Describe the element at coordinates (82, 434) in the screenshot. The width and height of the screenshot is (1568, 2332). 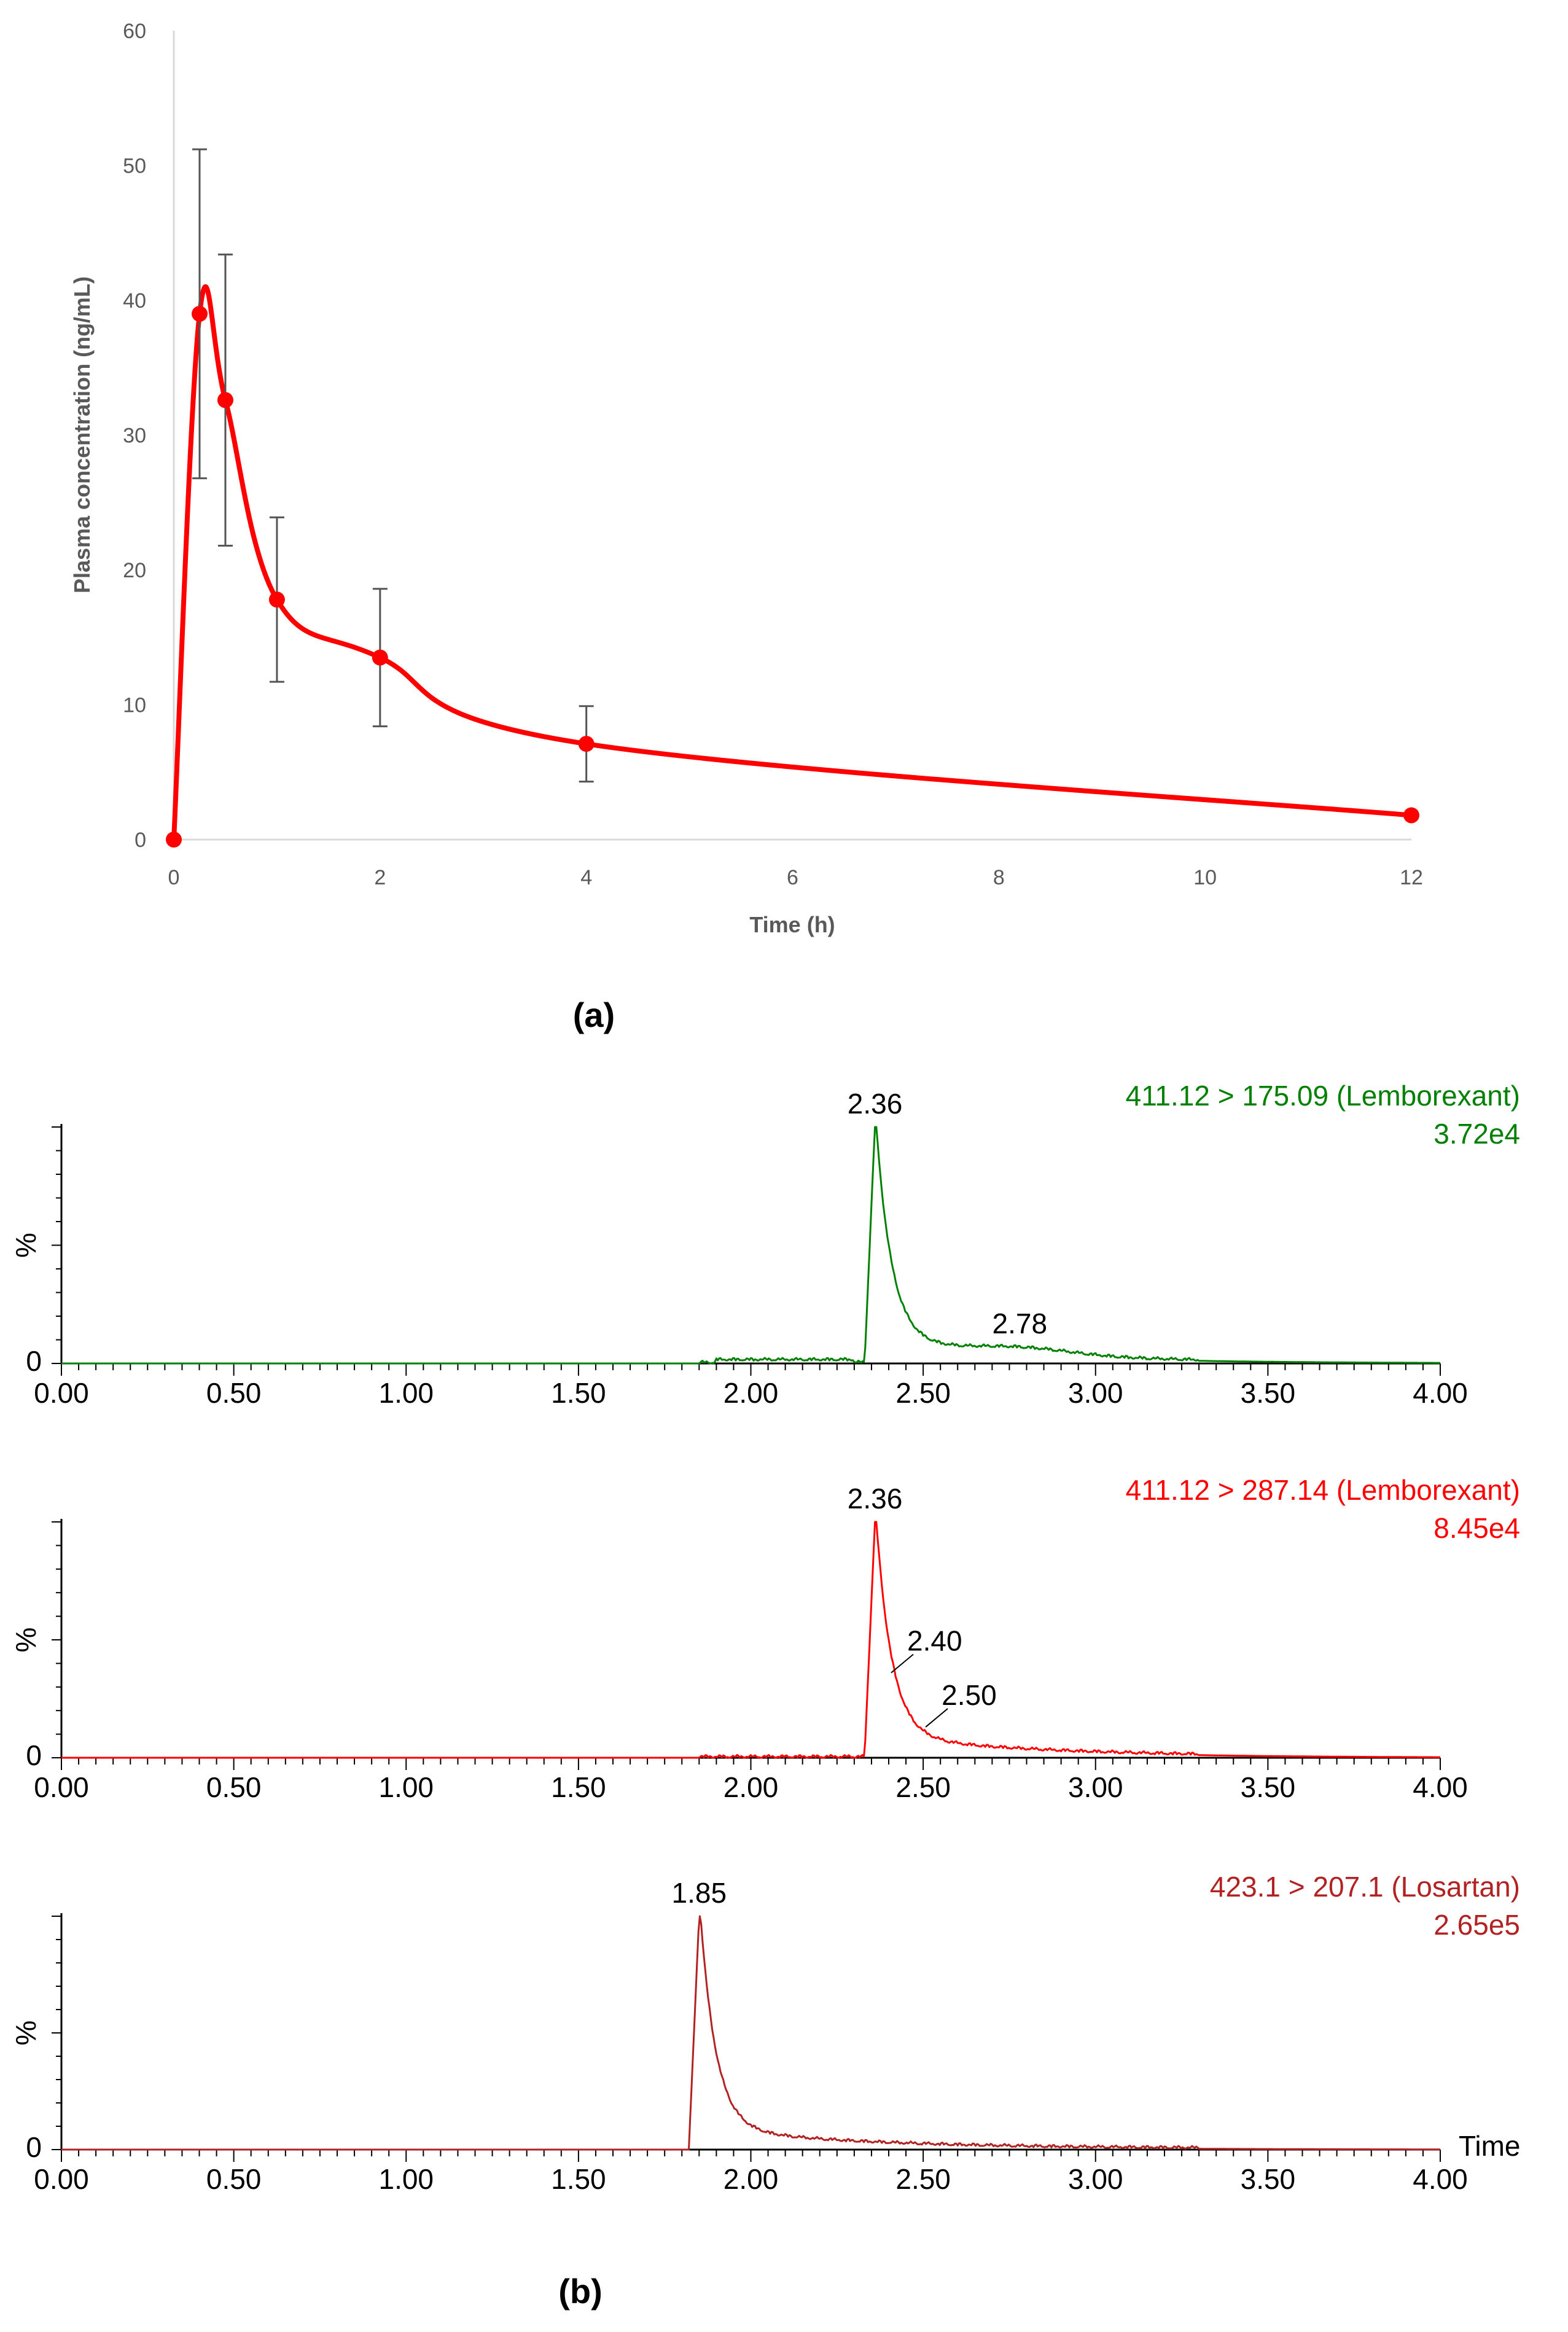
I see `pk-y-axis-title: Plasma concentration (ng/mL)` at that location.